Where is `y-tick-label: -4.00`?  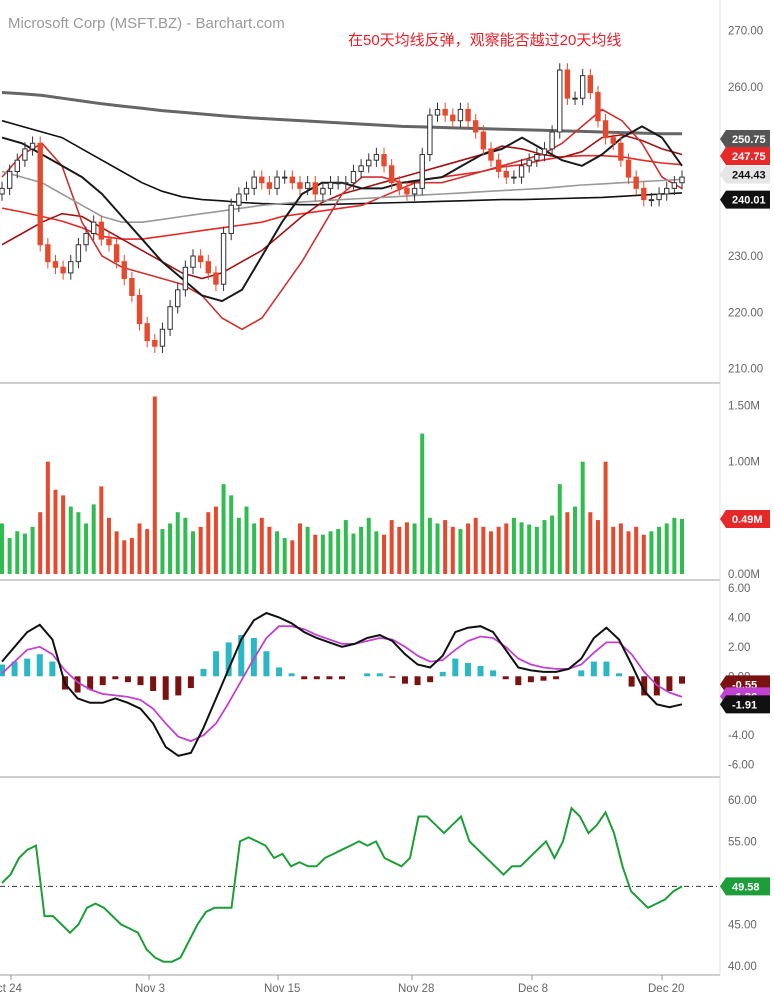
y-tick-label: -4.00 is located at coordinates (741, 736).